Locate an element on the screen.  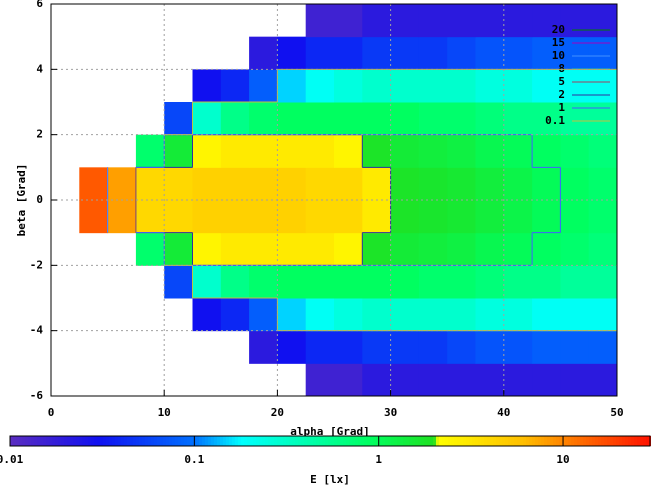
legend-label: 20 is located at coordinates (558, 29).